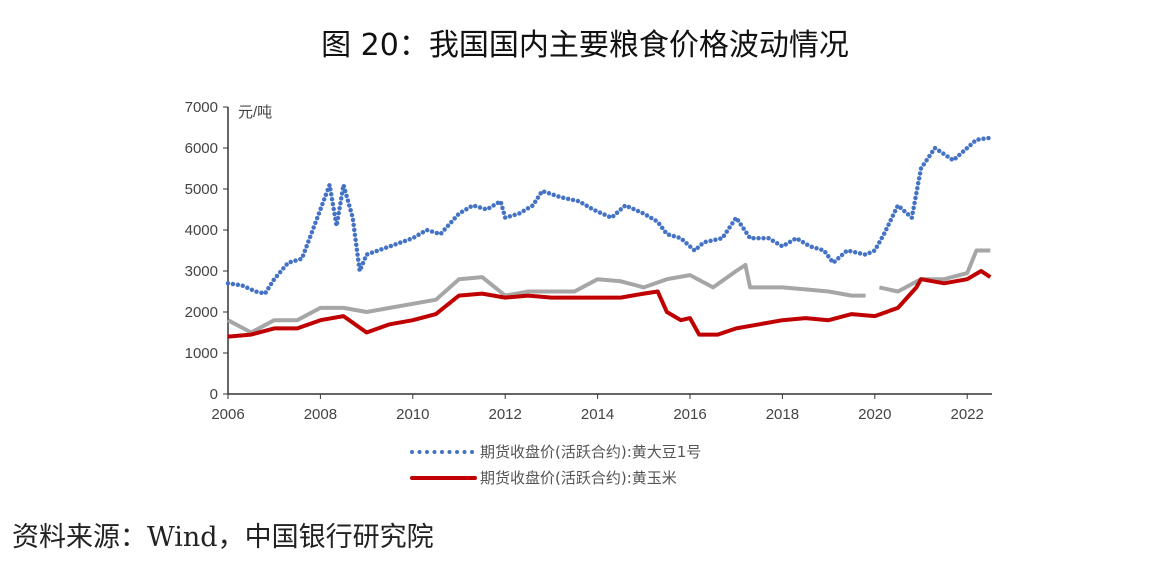 This screenshot has width=1170, height=580. Describe the element at coordinates (223, 537) in the screenshot. I see `source-note: 资料来源：Wind，中国银行研究院` at that location.